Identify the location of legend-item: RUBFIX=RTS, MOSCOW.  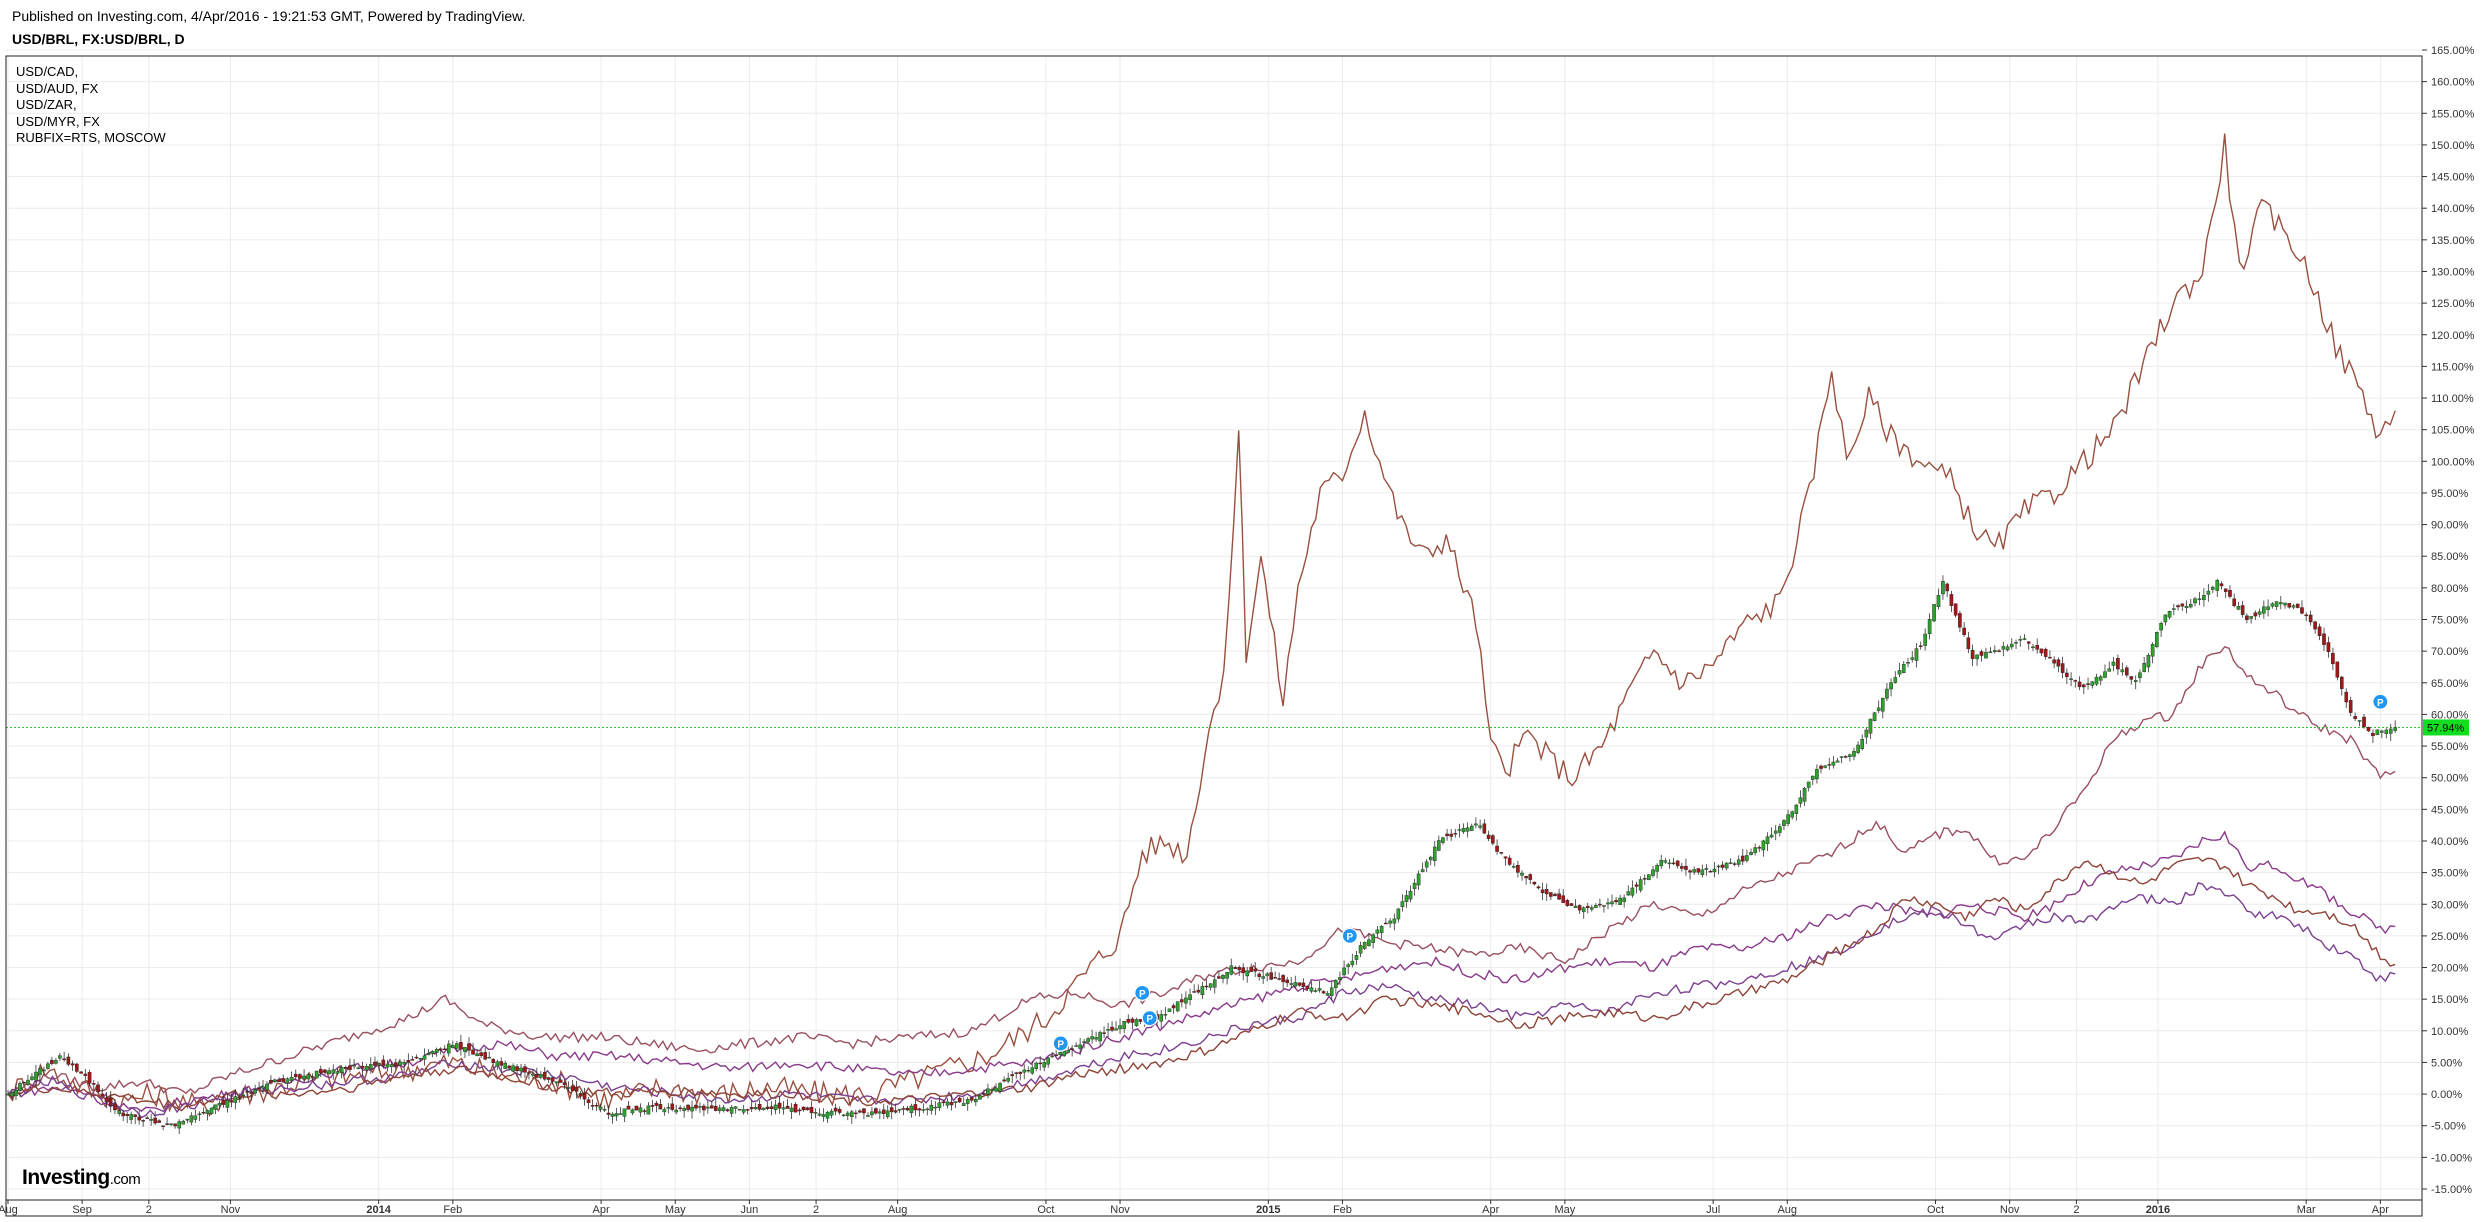
(91, 137).